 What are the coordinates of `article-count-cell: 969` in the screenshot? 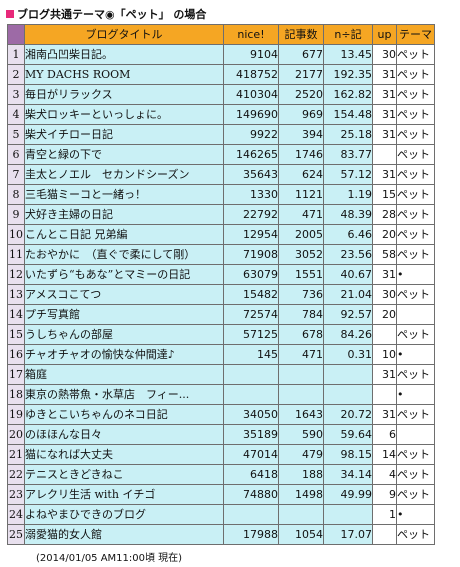 It's located at (301, 114).